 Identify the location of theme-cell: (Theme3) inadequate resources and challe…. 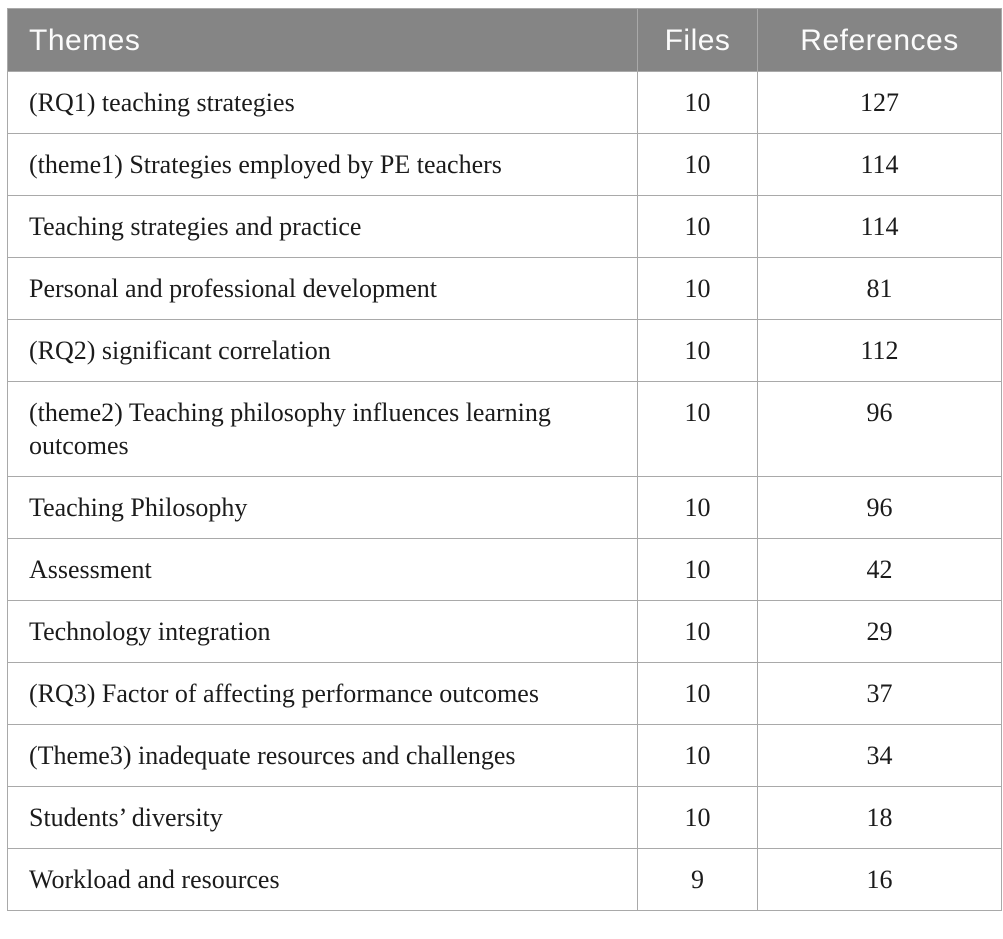
(322, 755).